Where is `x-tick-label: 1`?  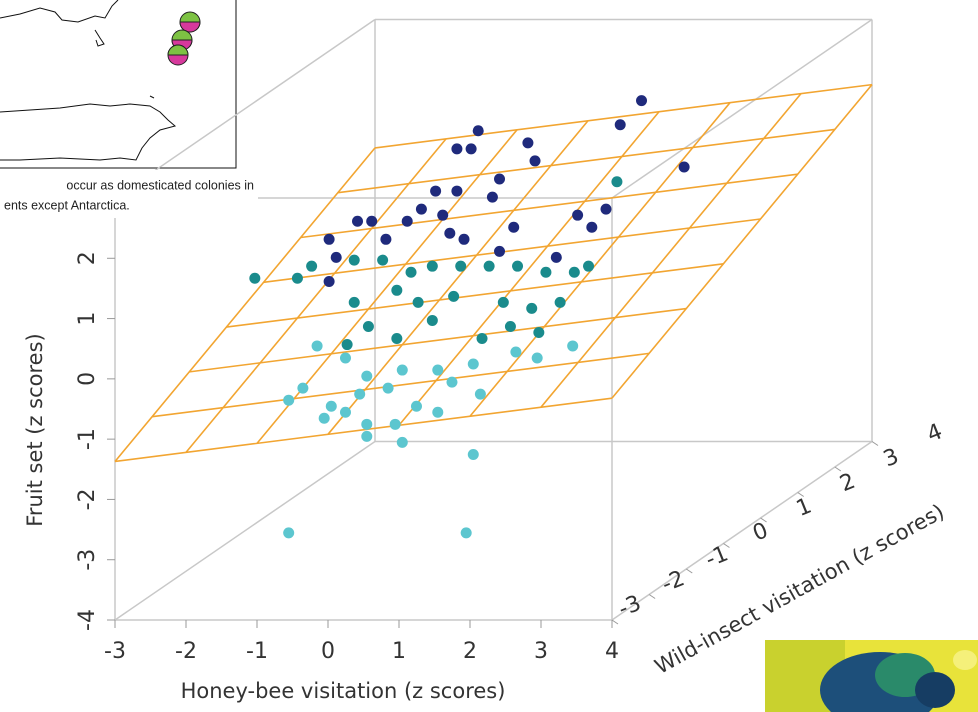 x-tick-label: 1 is located at coordinates (399, 651).